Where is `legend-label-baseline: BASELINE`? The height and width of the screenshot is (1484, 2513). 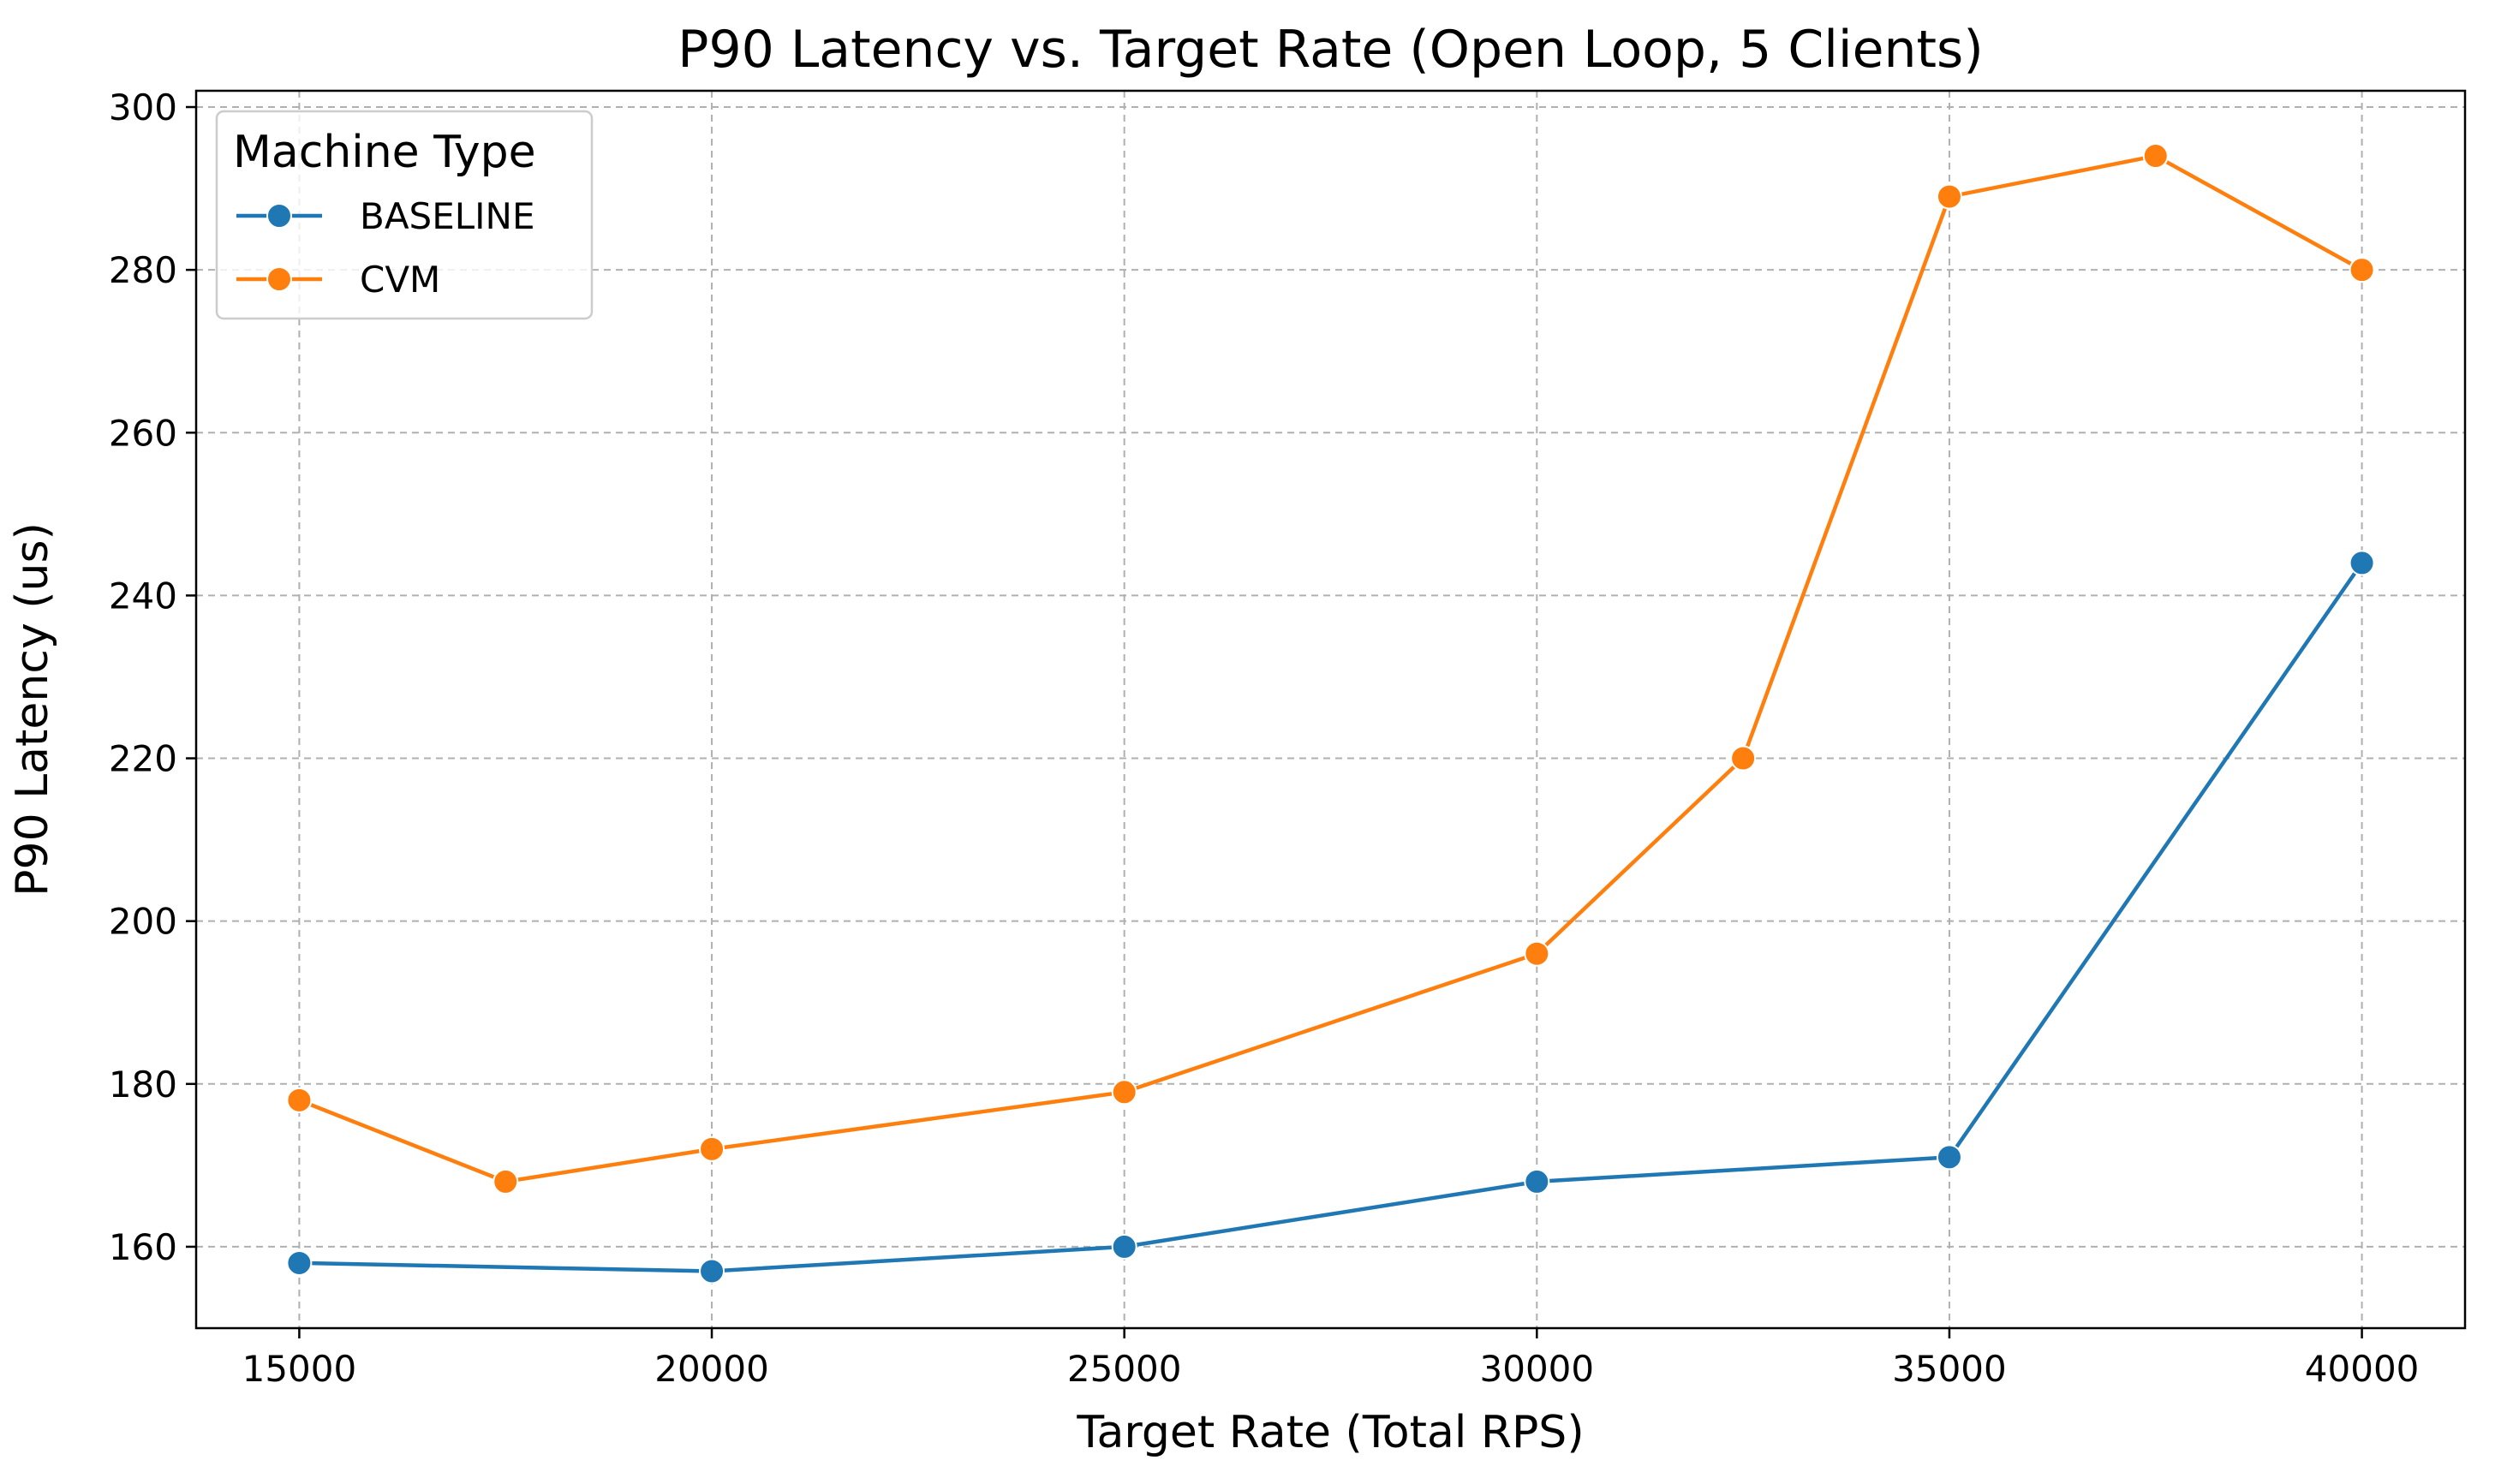 legend-label-baseline: BASELINE is located at coordinates (447, 216).